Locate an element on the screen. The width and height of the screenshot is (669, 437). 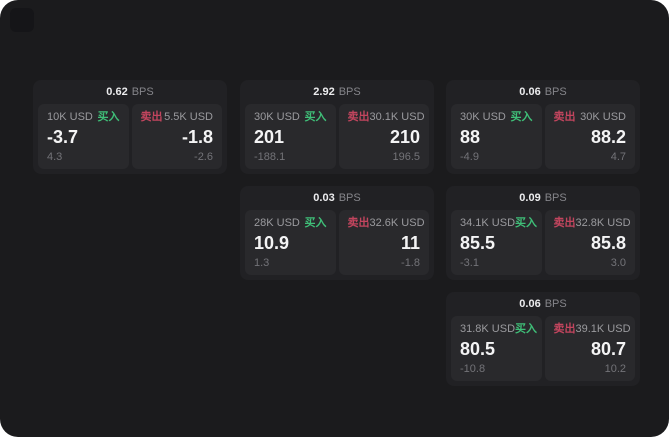
sell-size: 5.5K USD is located at coordinates (188, 117).